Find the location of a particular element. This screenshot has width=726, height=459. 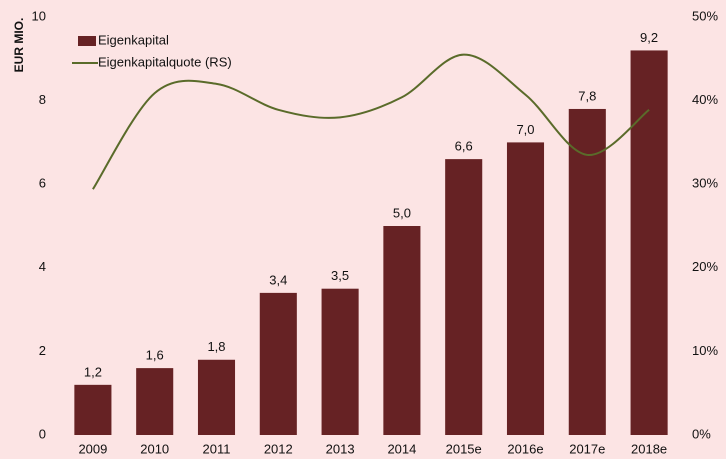

y-axis-label: EUR MIO. is located at coordinates (19, 45).